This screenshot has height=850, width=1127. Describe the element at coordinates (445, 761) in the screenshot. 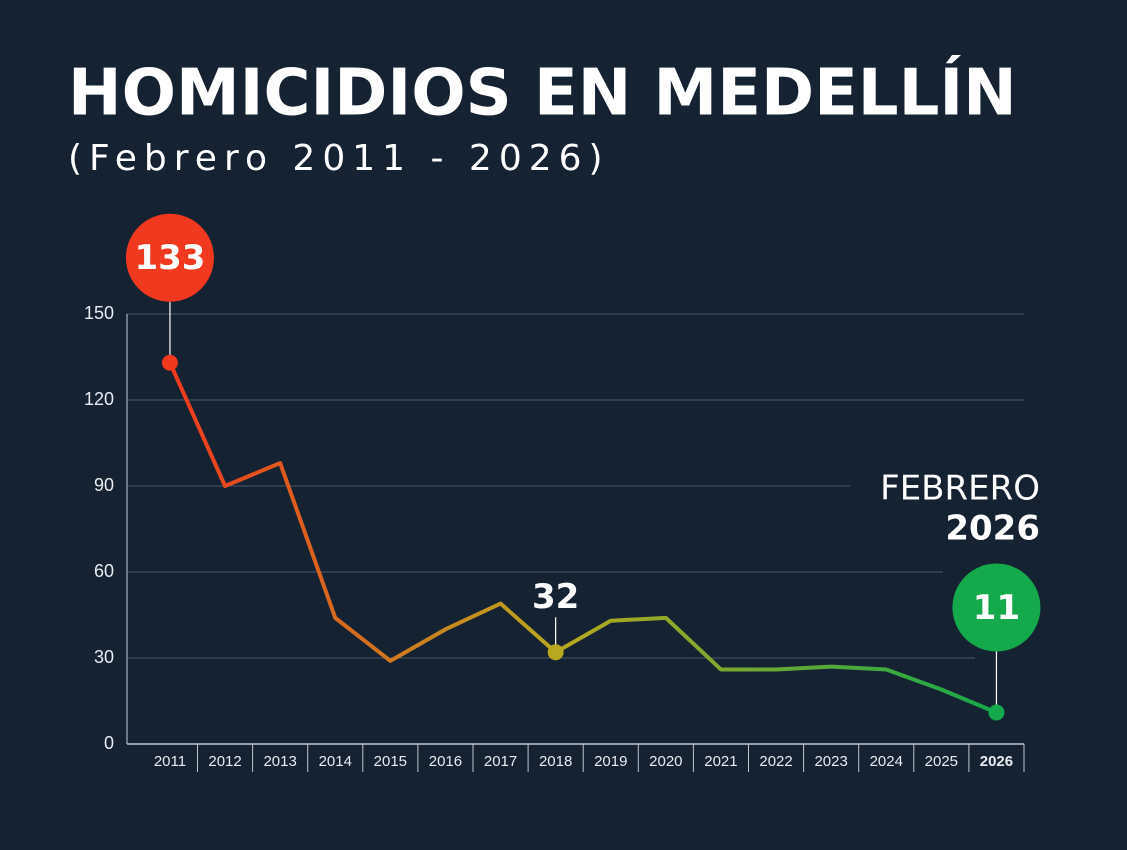

I see `x-tick-label: 2016` at that location.